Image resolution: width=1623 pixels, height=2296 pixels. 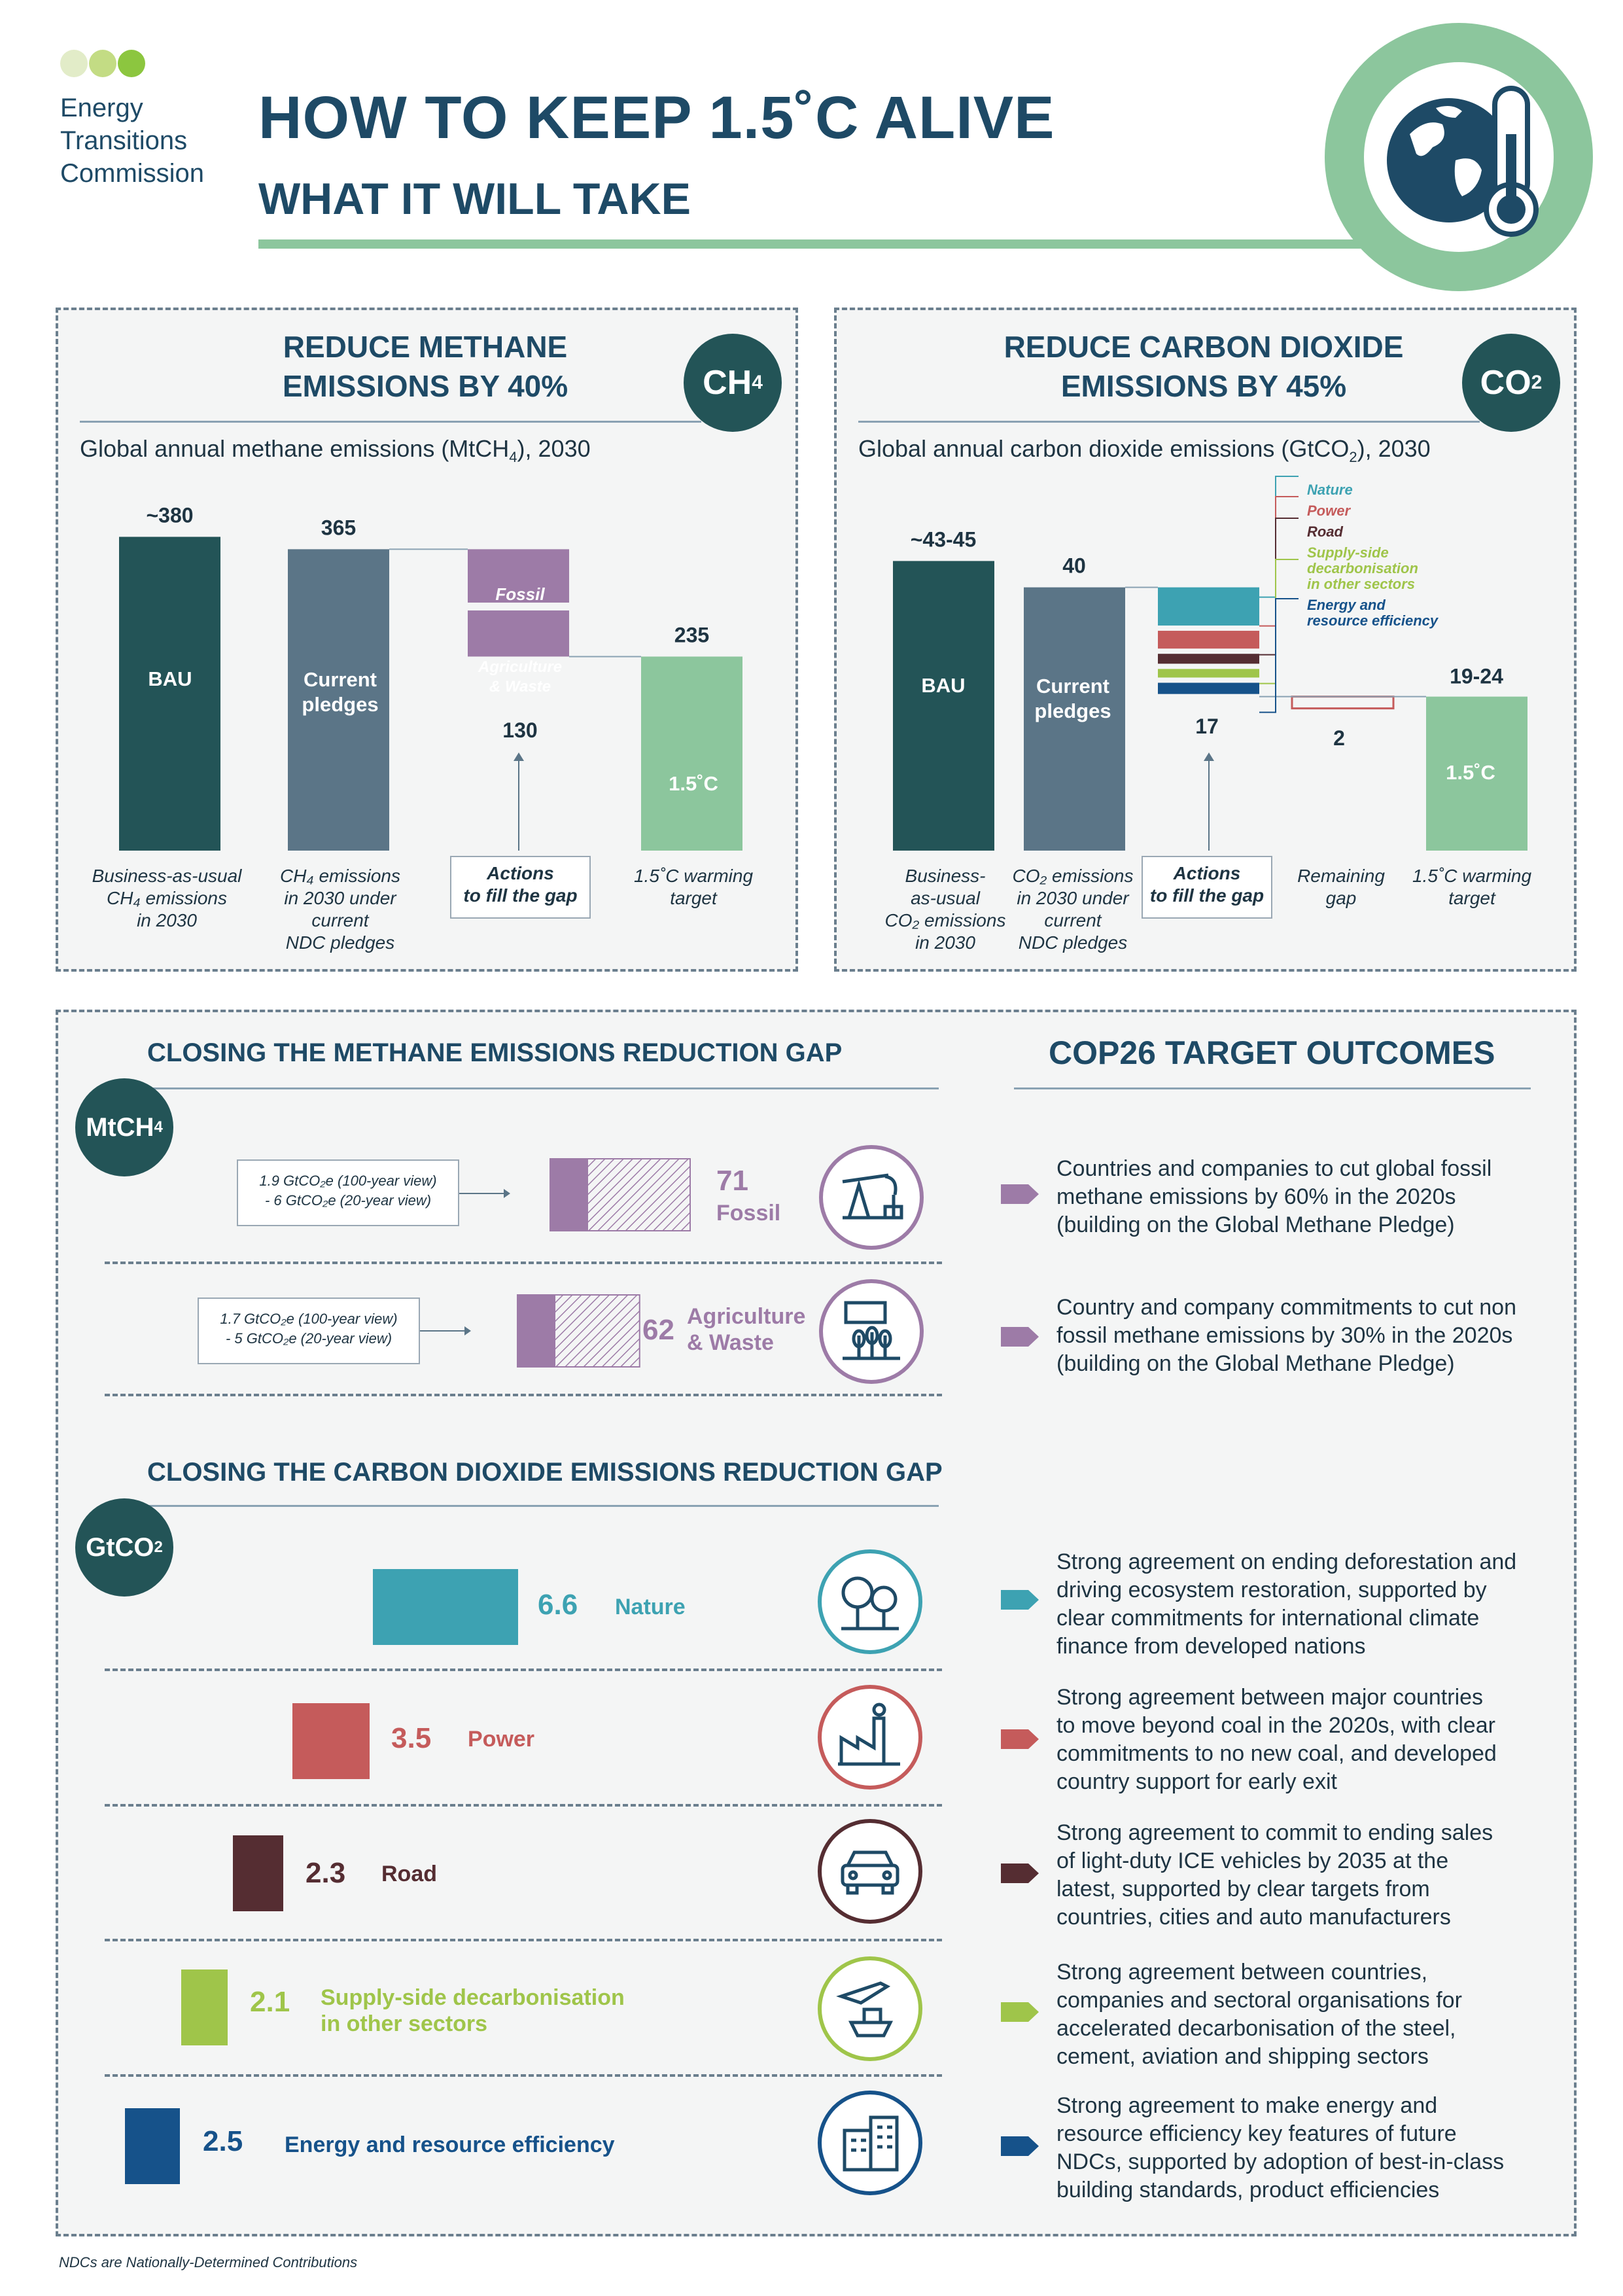 I want to click on gtco2-badge-text: GtCO, so click(x=120, y=1547).